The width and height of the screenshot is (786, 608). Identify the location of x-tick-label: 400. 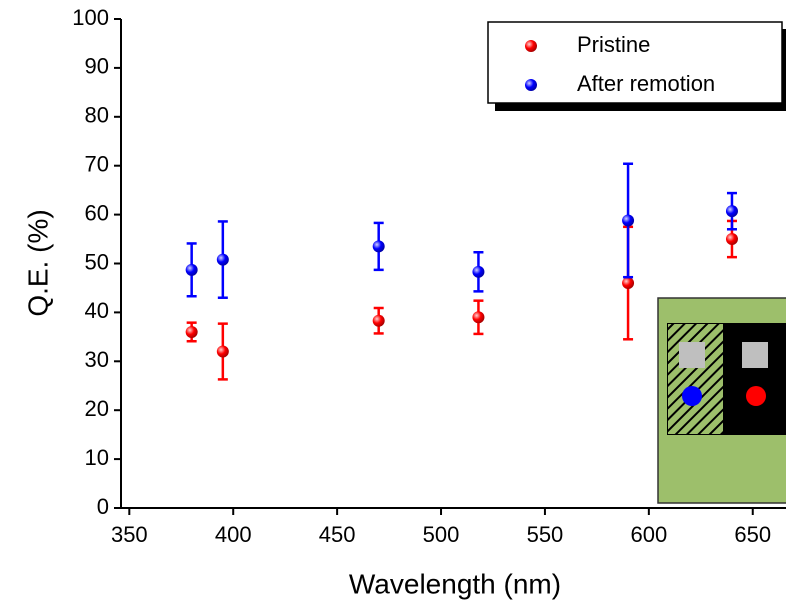
(233, 534).